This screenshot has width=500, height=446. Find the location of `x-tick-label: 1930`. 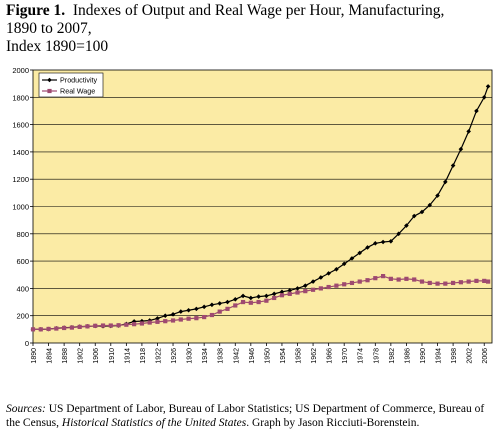

x-tick-label: 1930 is located at coordinates (190, 356).